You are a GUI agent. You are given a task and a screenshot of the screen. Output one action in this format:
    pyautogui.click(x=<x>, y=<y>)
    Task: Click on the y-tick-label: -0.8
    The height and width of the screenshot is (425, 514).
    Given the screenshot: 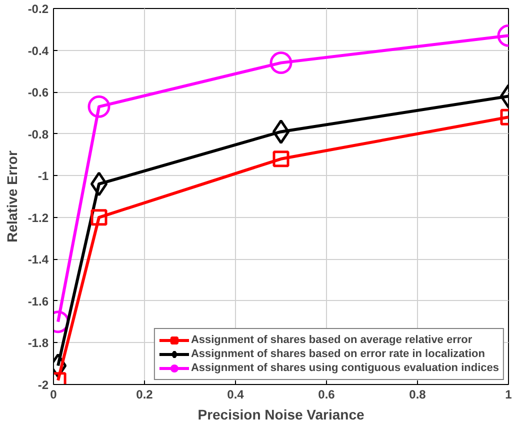 What is the action you would take?
    pyautogui.click(x=38, y=134)
    